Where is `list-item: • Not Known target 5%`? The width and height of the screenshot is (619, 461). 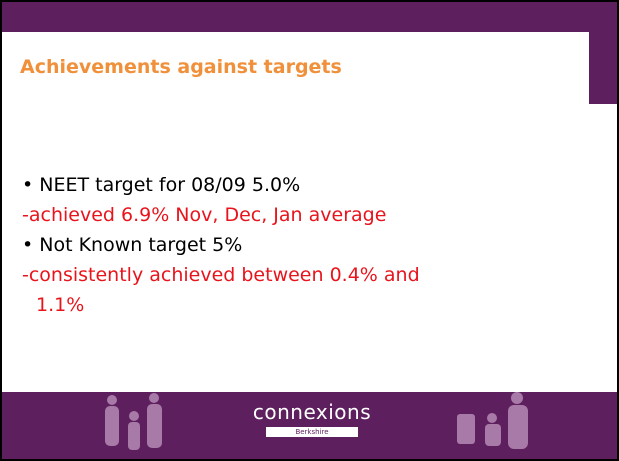
list-item: • Not Known target 5% is located at coordinates (312, 245).